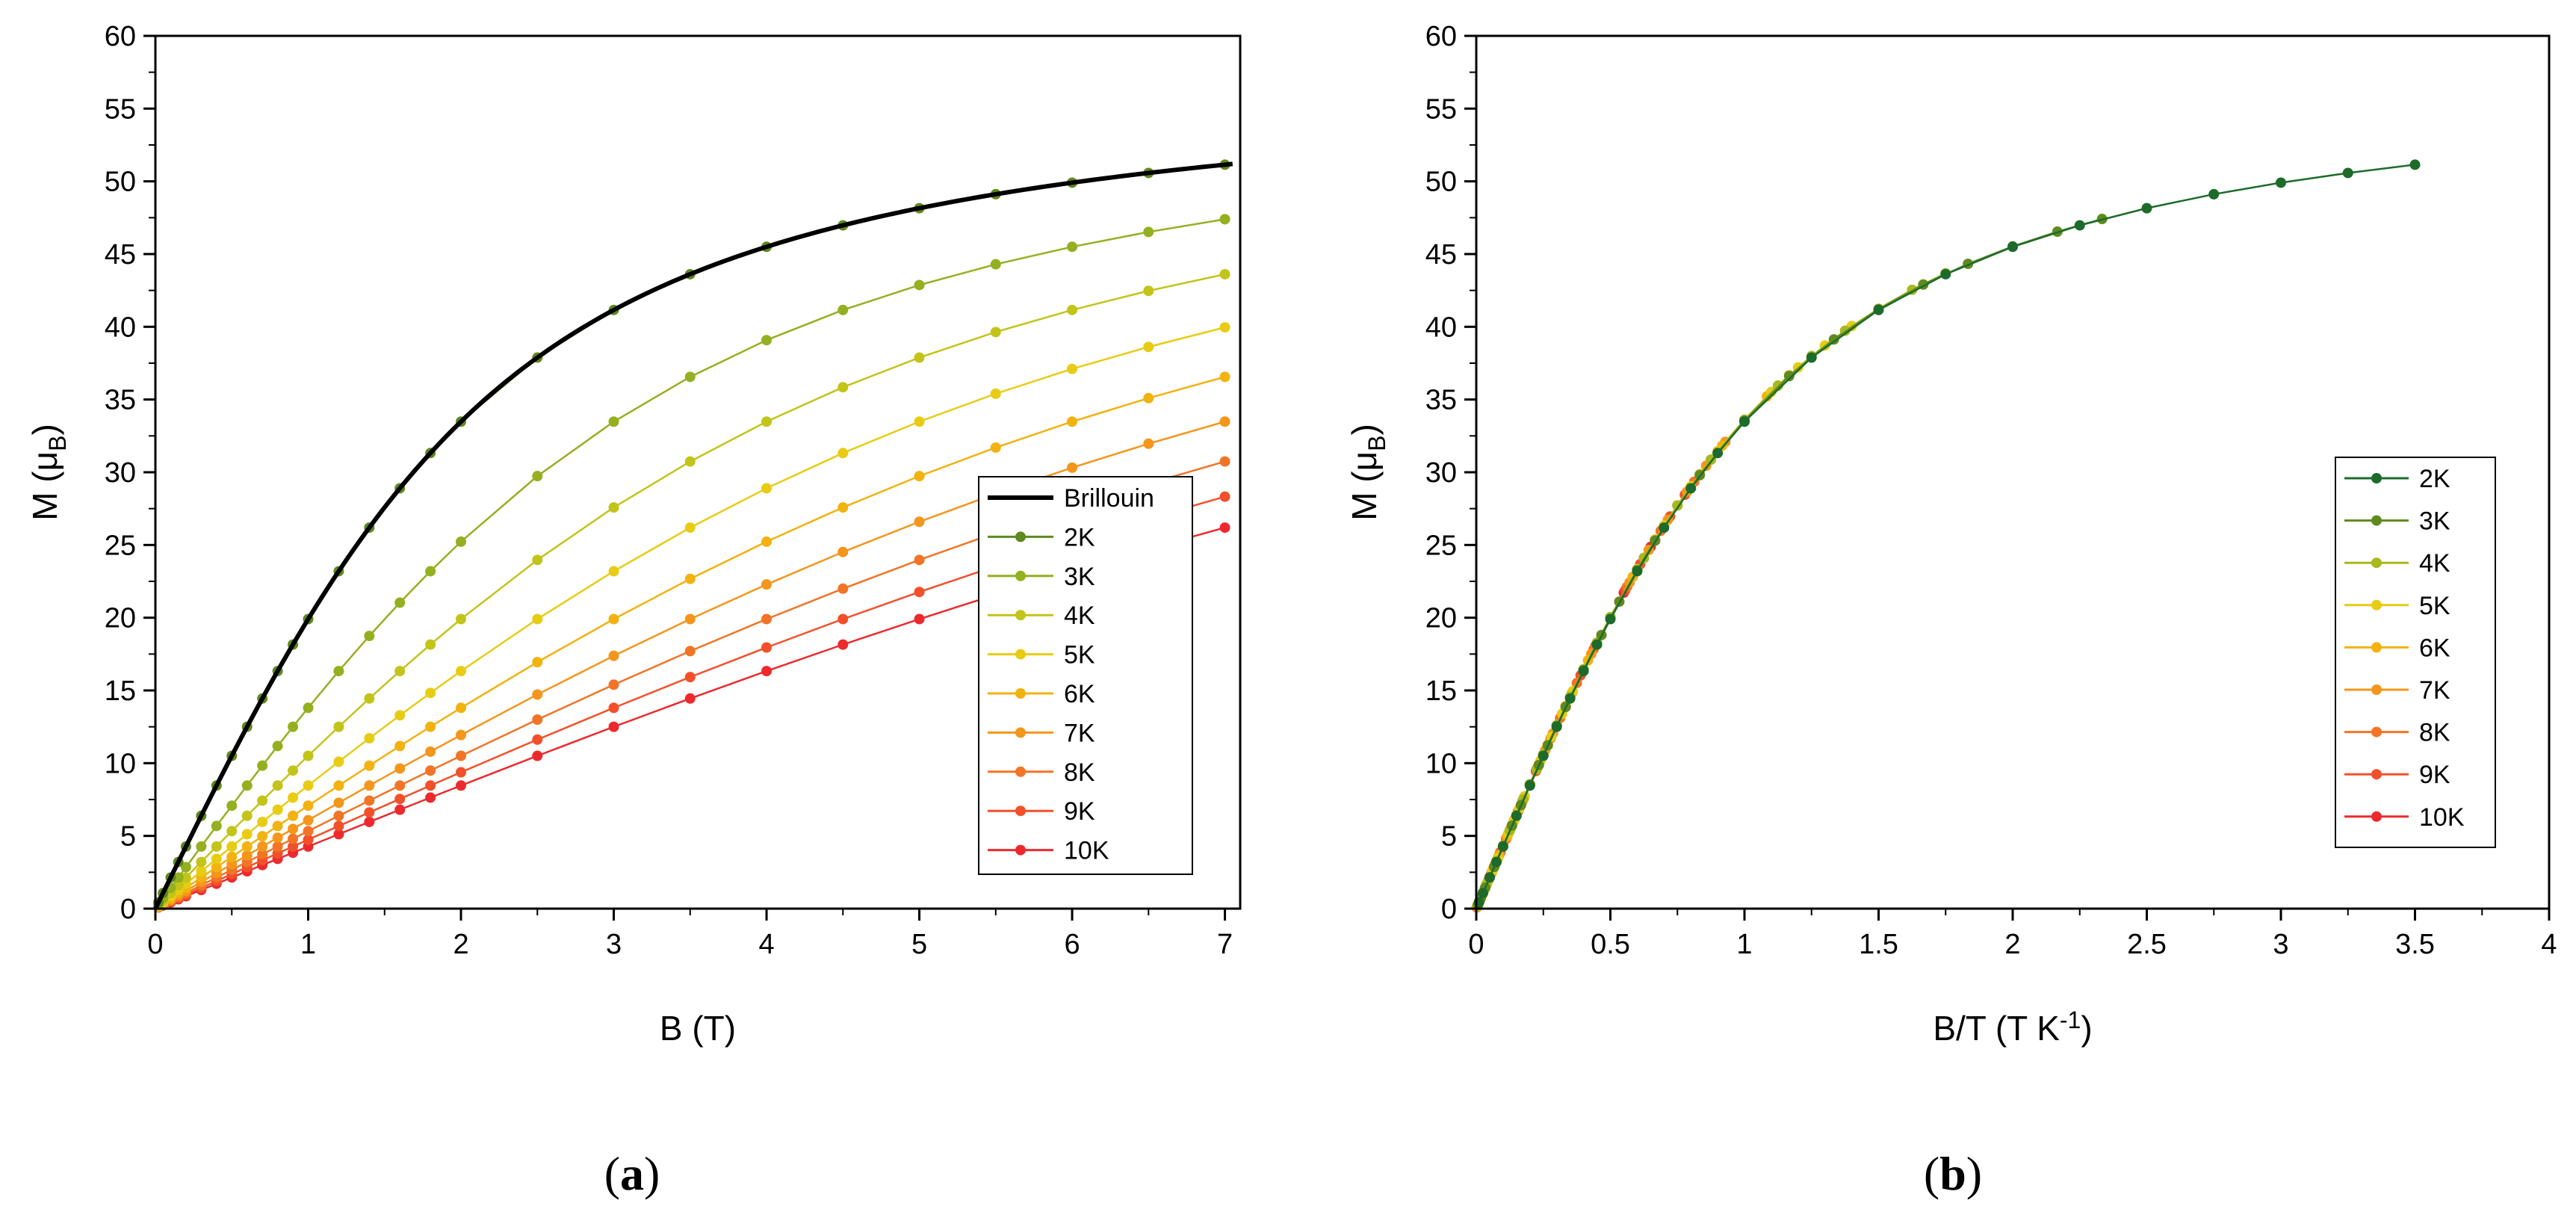  Describe the element at coordinates (120, 618) in the screenshot. I see `chart-a-y-tick-label: 20` at that location.